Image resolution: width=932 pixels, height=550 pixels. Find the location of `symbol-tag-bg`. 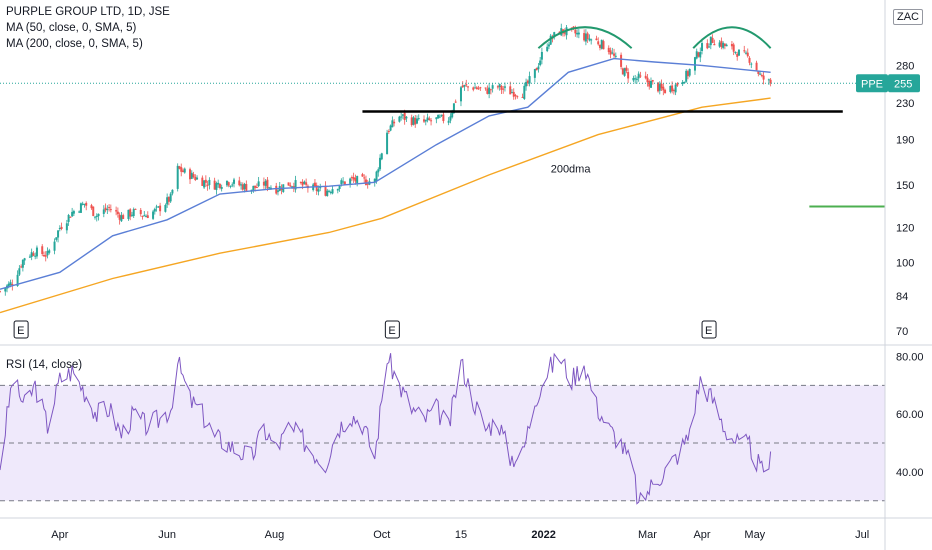

symbol-tag-bg is located at coordinates (872, 83).